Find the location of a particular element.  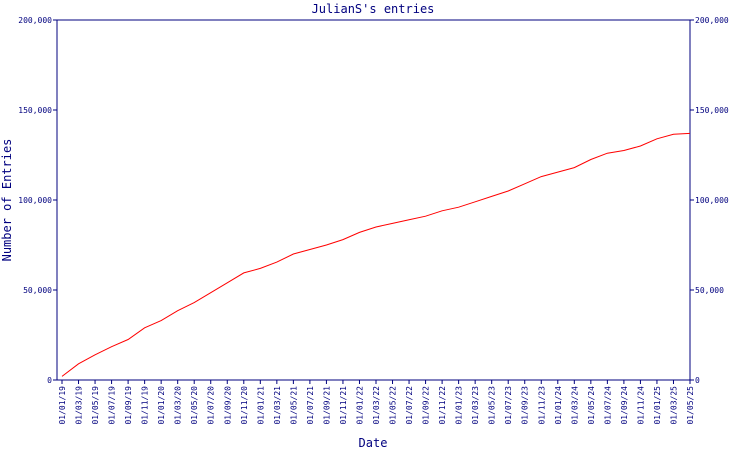

x-tick-label: 01/11/20 is located at coordinates (244, 405).